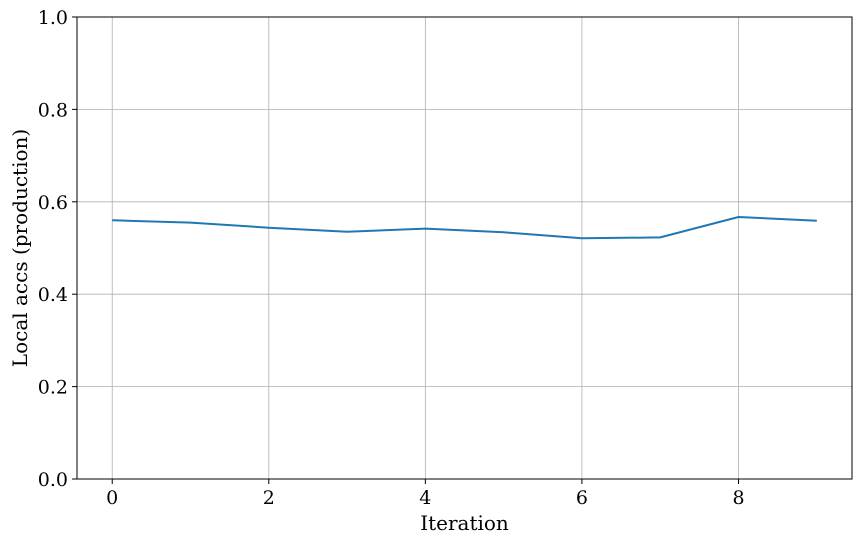  What do you see at coordinates (582, 498) in the screenshot?
I see `x-tick-label: 6` at bounding box center [582, 498].